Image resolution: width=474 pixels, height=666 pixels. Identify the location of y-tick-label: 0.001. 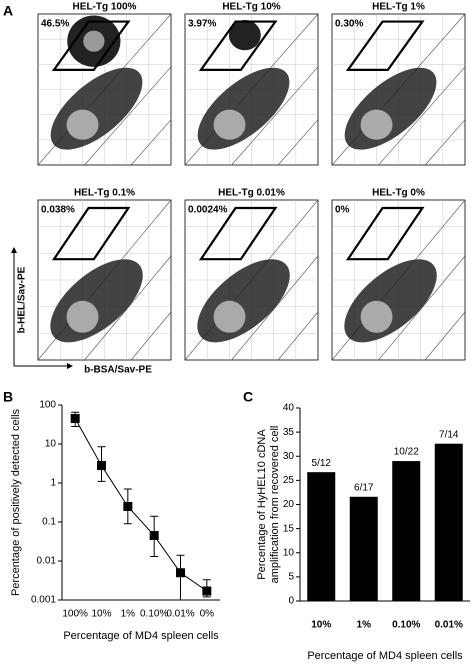
(43, 600).